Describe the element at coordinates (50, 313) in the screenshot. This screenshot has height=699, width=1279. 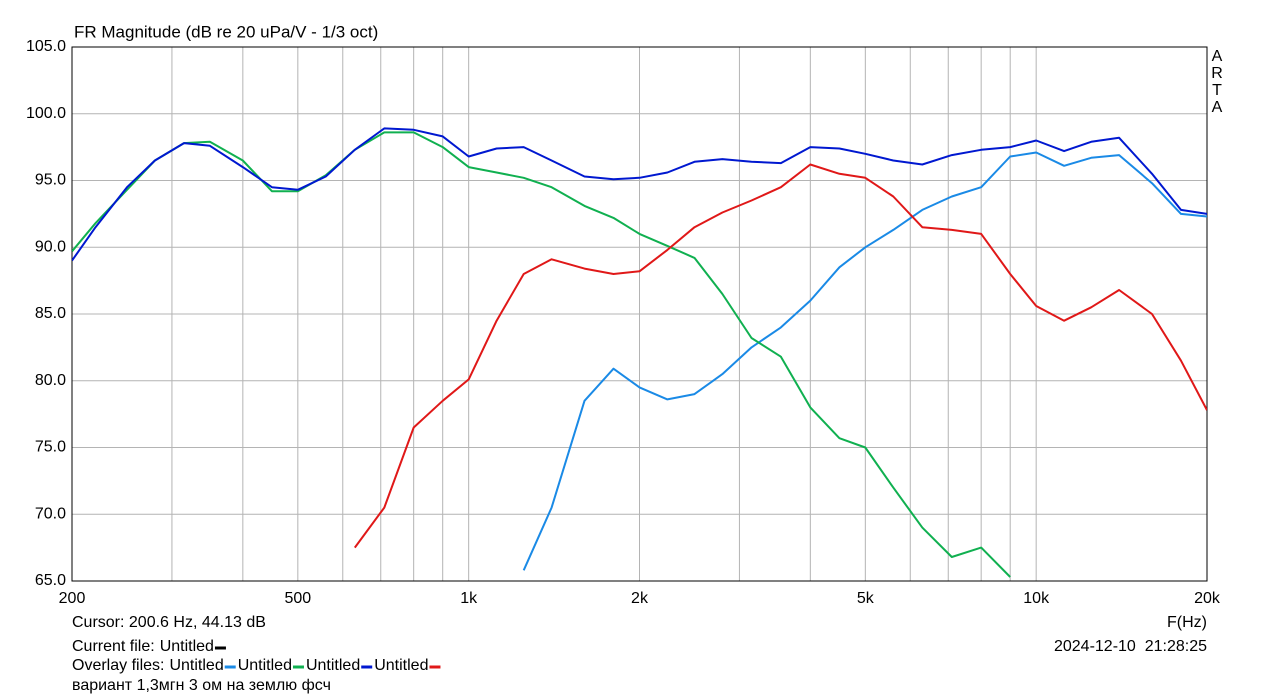
I see `y-tick-label: 85.0` at that location.